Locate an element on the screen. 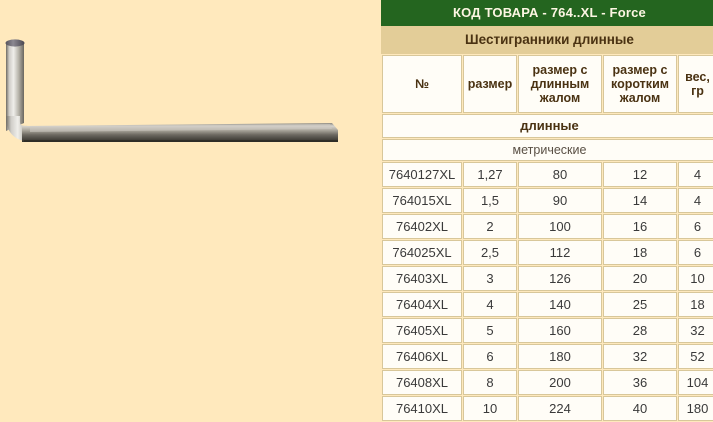 This screenshot has height=422, width=713. cell-size: 5 is located at coordinates (490, 330).